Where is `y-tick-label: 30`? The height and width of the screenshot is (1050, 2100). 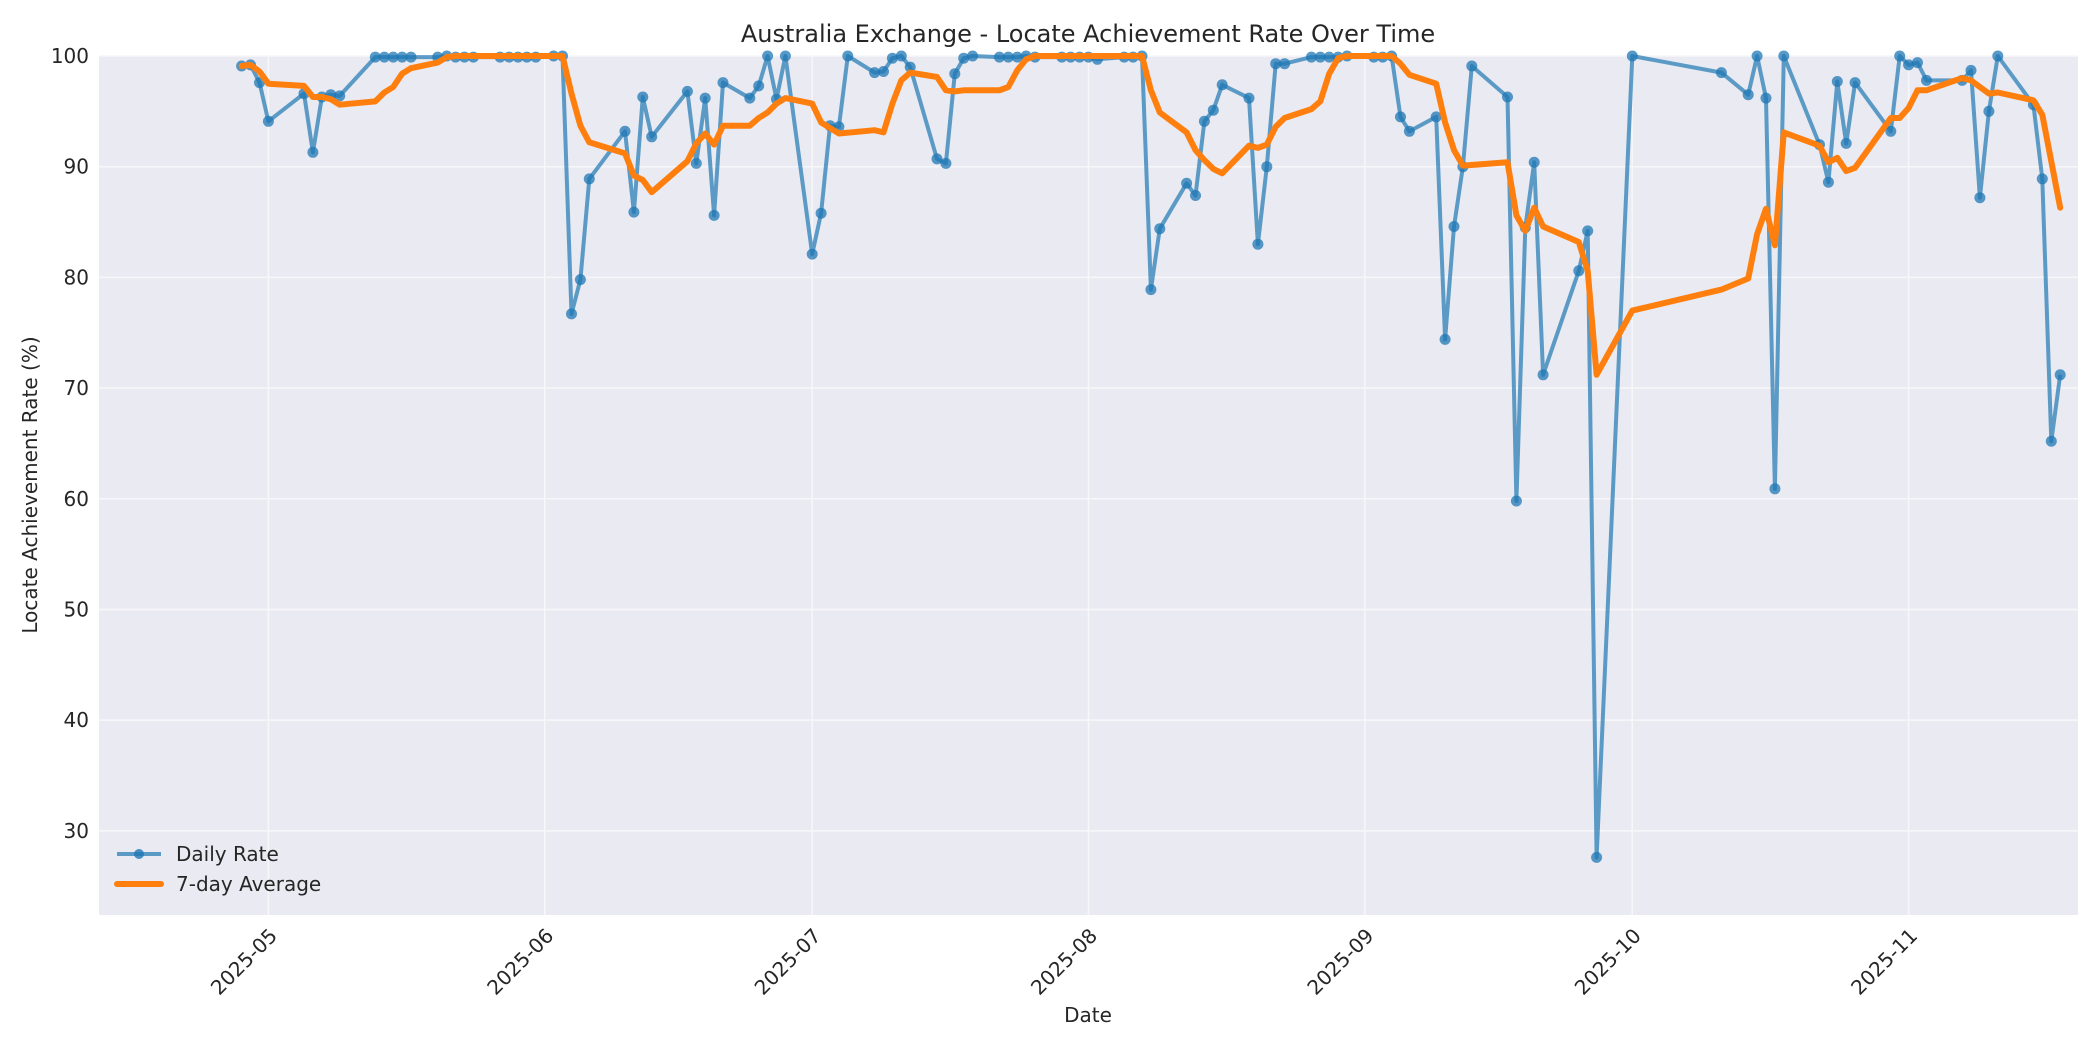 y-tick-label: 30 is located at coordinates (76, 831).